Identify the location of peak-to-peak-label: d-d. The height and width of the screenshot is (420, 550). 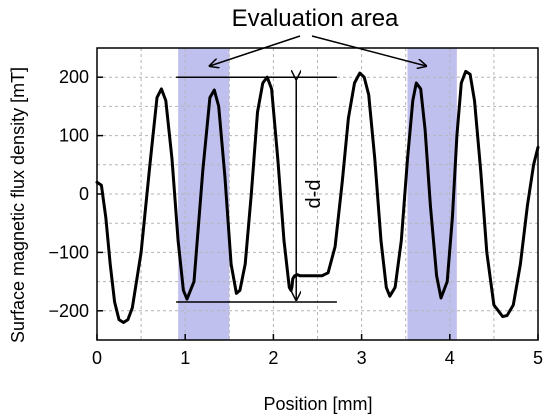
(314, 194).